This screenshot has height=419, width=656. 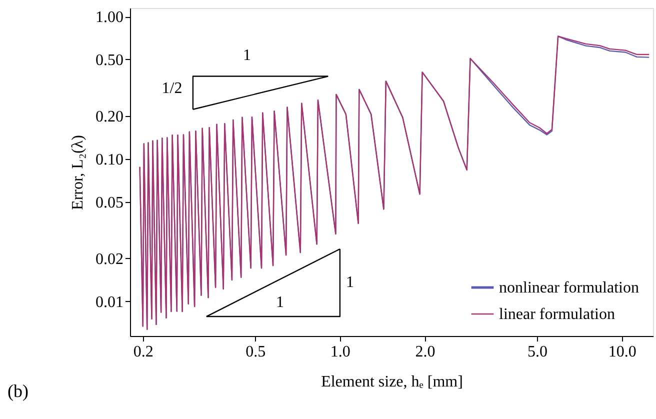 What do you see at coordinates (143, 352) in the screenshot?
I see `x-tick-label: 0.2` at bounding box center [143, 352].